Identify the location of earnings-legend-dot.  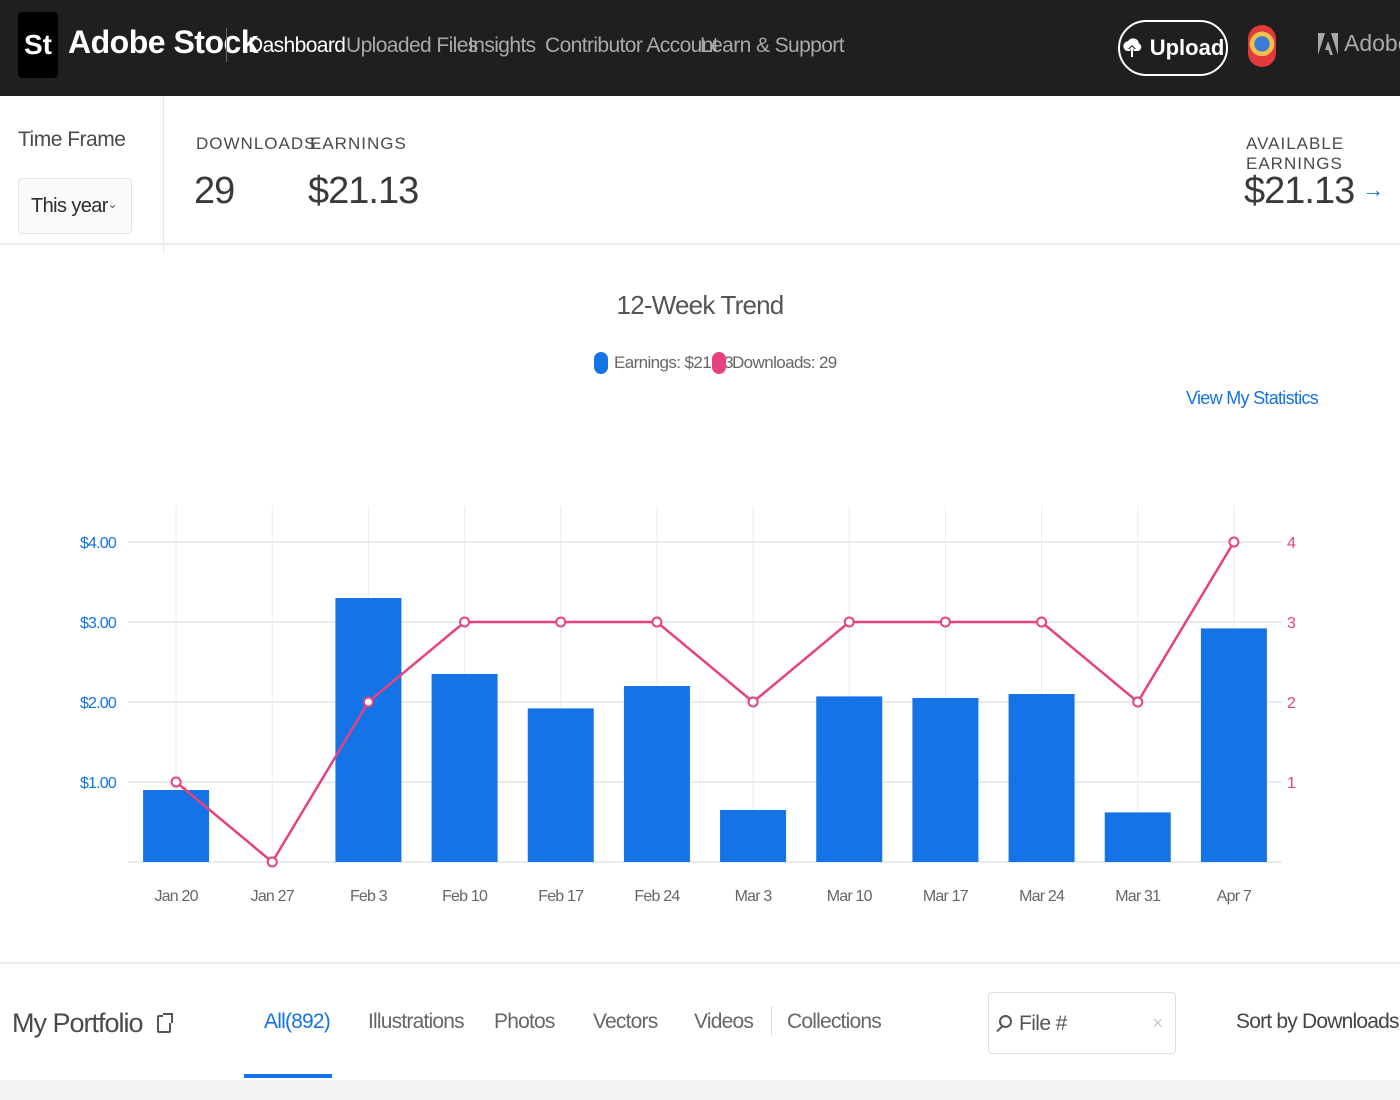
(601, 363).